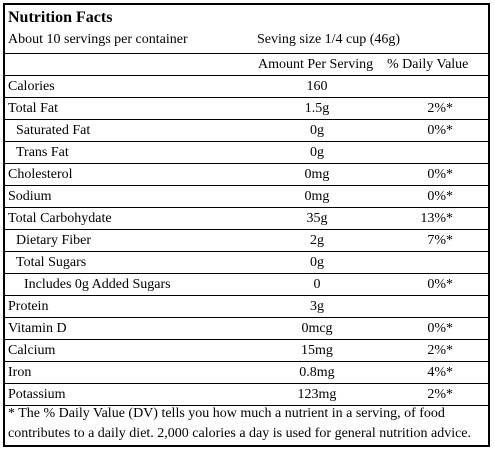  I want to click on nutrient-name: Total Sugars, so click(51, 262).